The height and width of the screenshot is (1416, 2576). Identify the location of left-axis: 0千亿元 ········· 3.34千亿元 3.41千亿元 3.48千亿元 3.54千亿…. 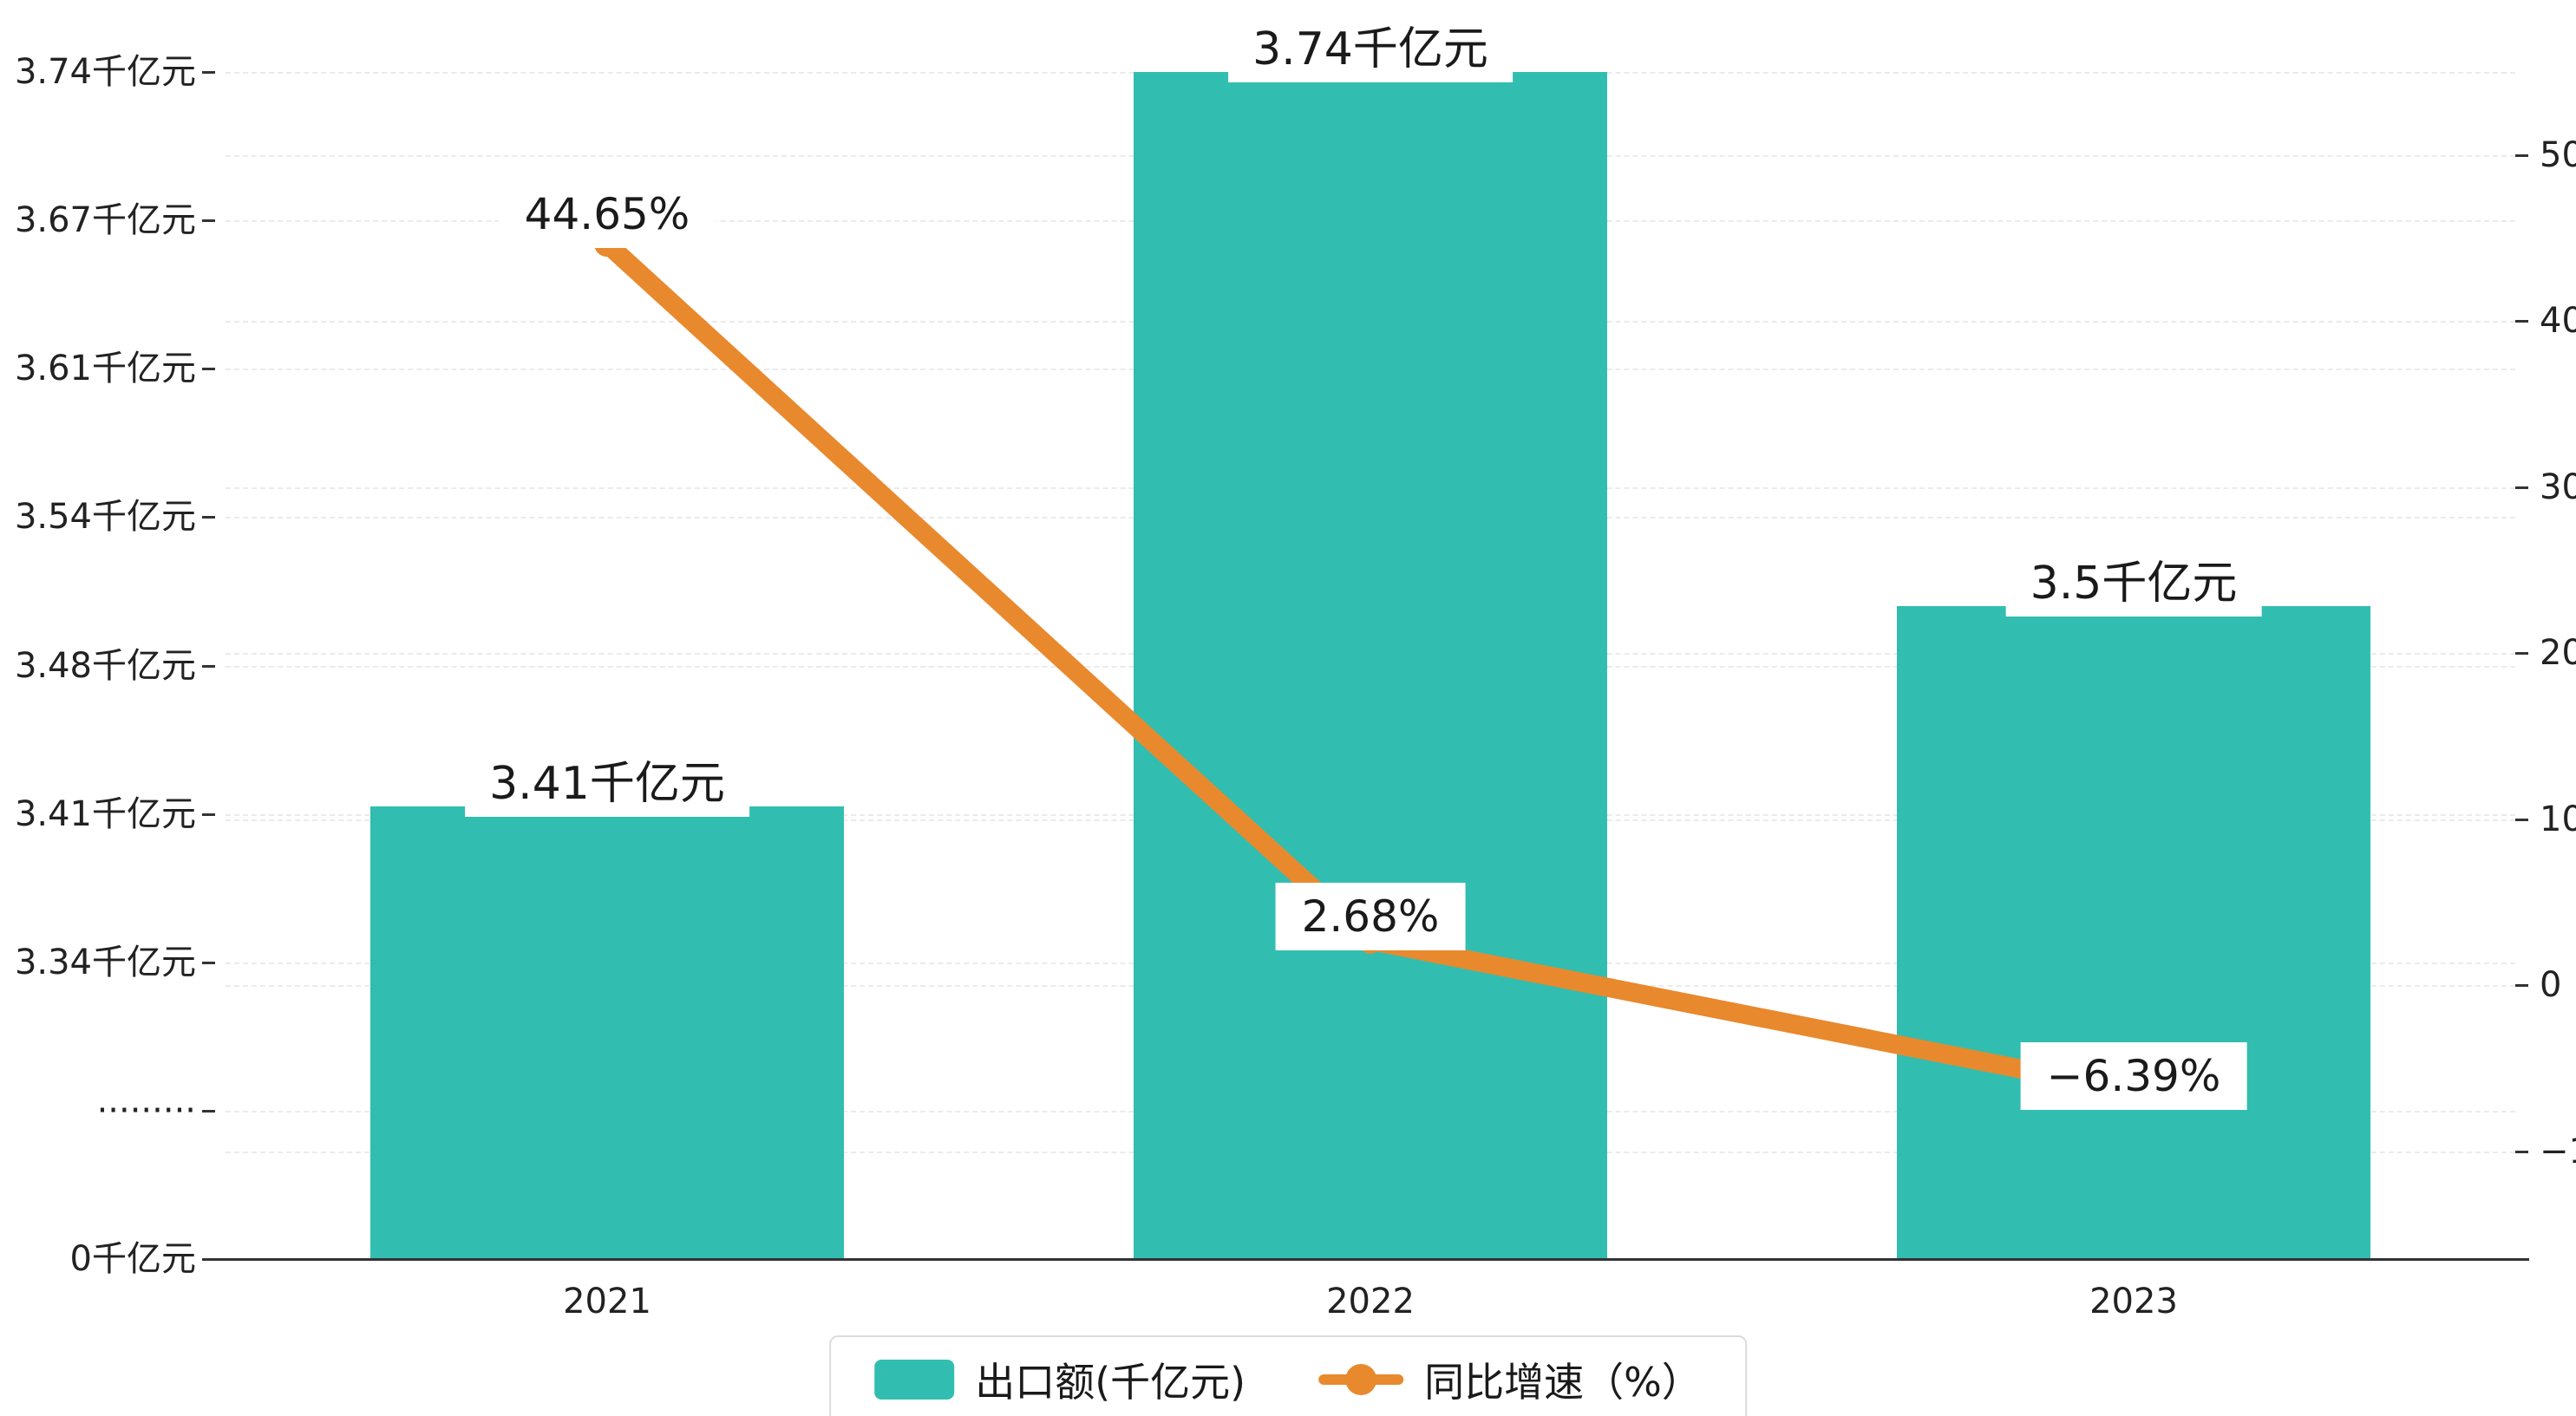
(109, 665).